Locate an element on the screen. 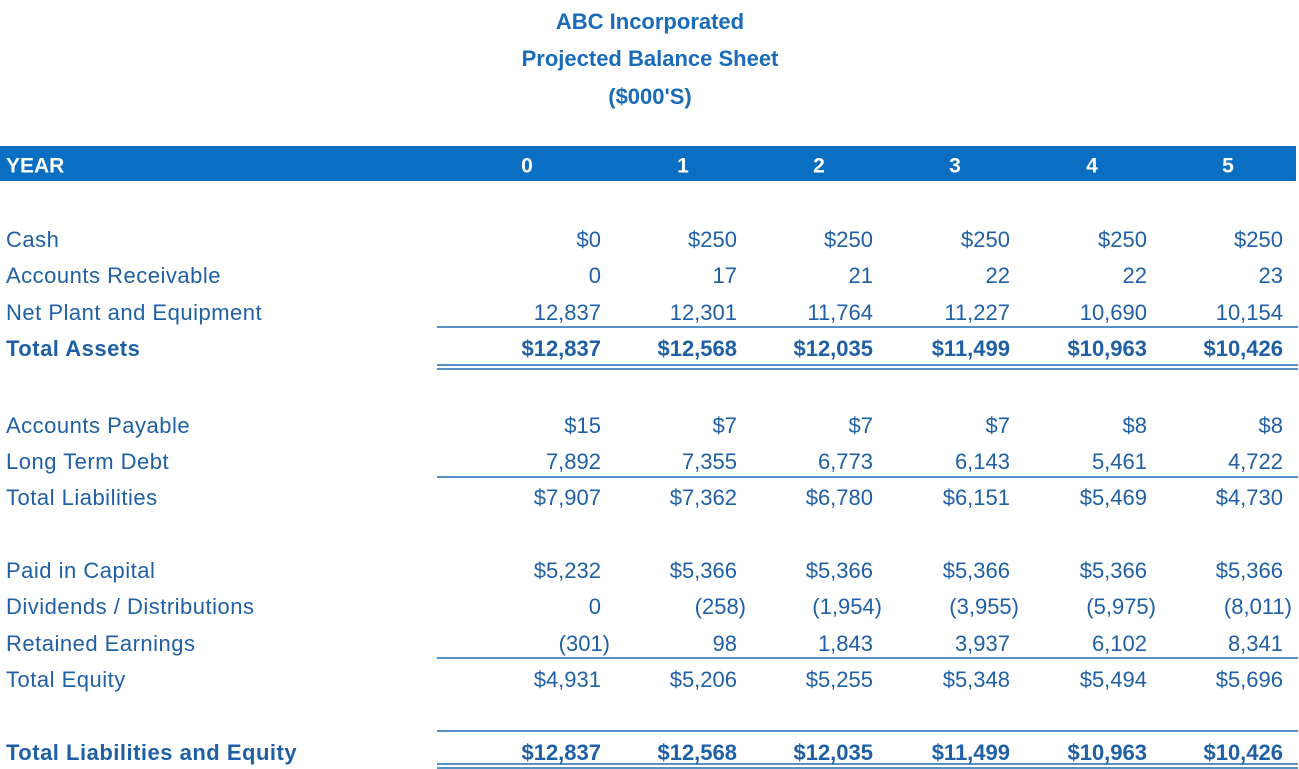 This screenshot has width=1299, height=769. cell-value: $5,494 is located at coordinates (1113, 679).